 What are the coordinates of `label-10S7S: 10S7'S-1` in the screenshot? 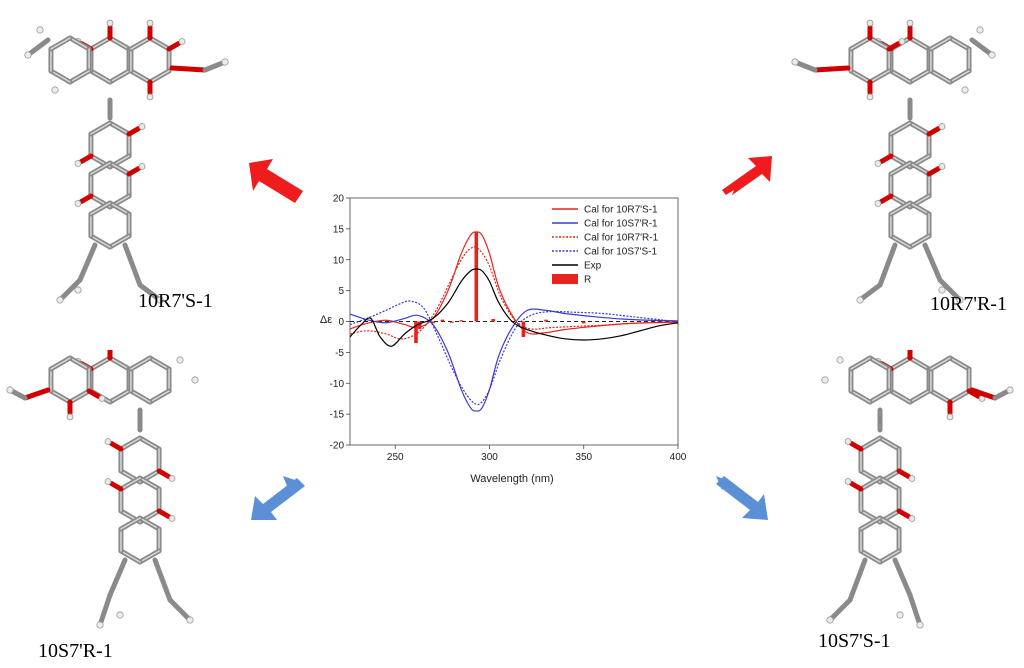 It's located at (854, 641).